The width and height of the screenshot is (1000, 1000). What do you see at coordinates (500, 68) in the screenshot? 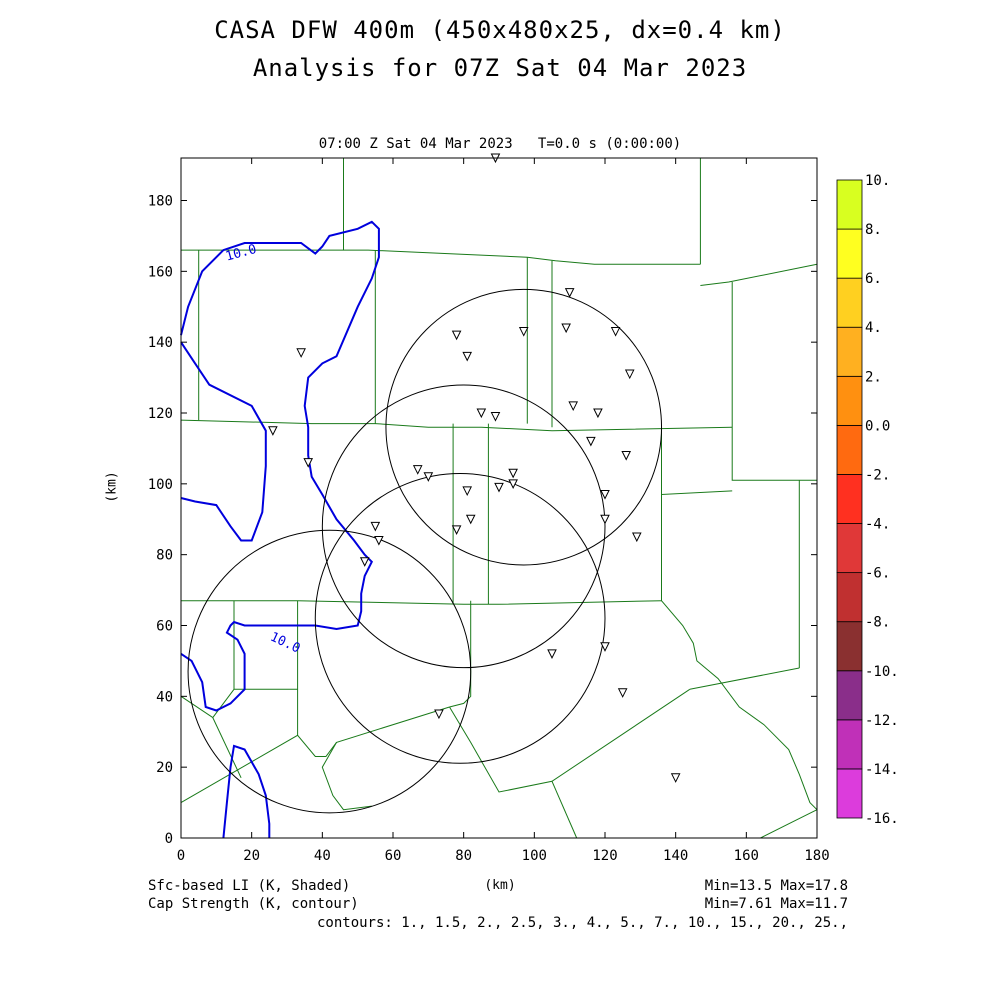
I see `chart-subtitle: Analysis for 07Z Sat 04 Mar 2023` at bounding box center [500, 68].